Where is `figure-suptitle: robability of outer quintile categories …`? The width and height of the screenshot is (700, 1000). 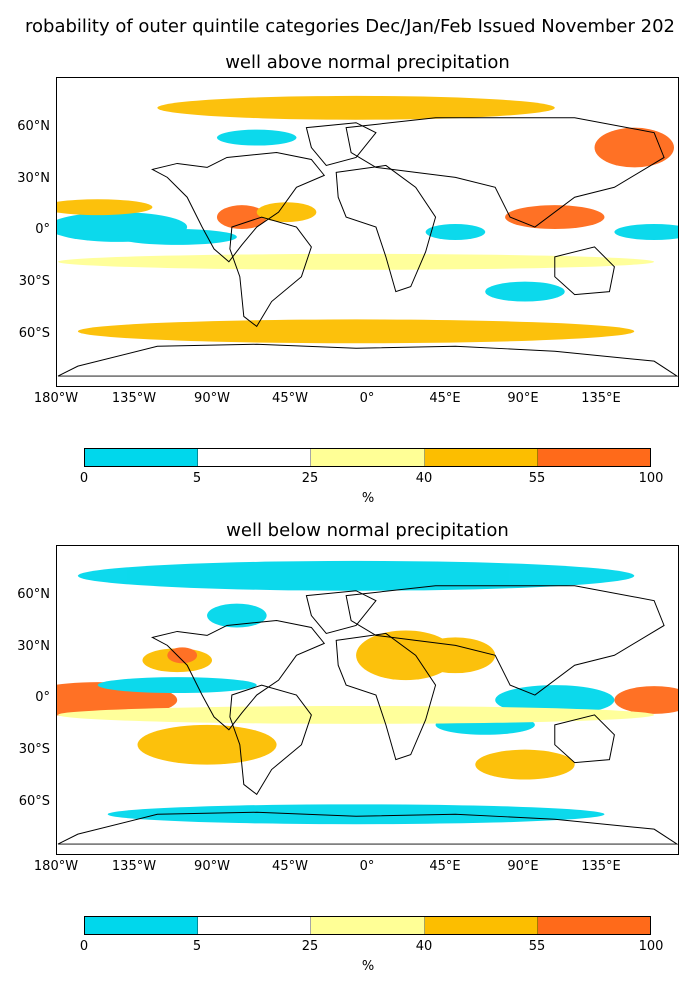
figure-suptitle: robability of outer quintile categories … is located at coordinates (350, 26).